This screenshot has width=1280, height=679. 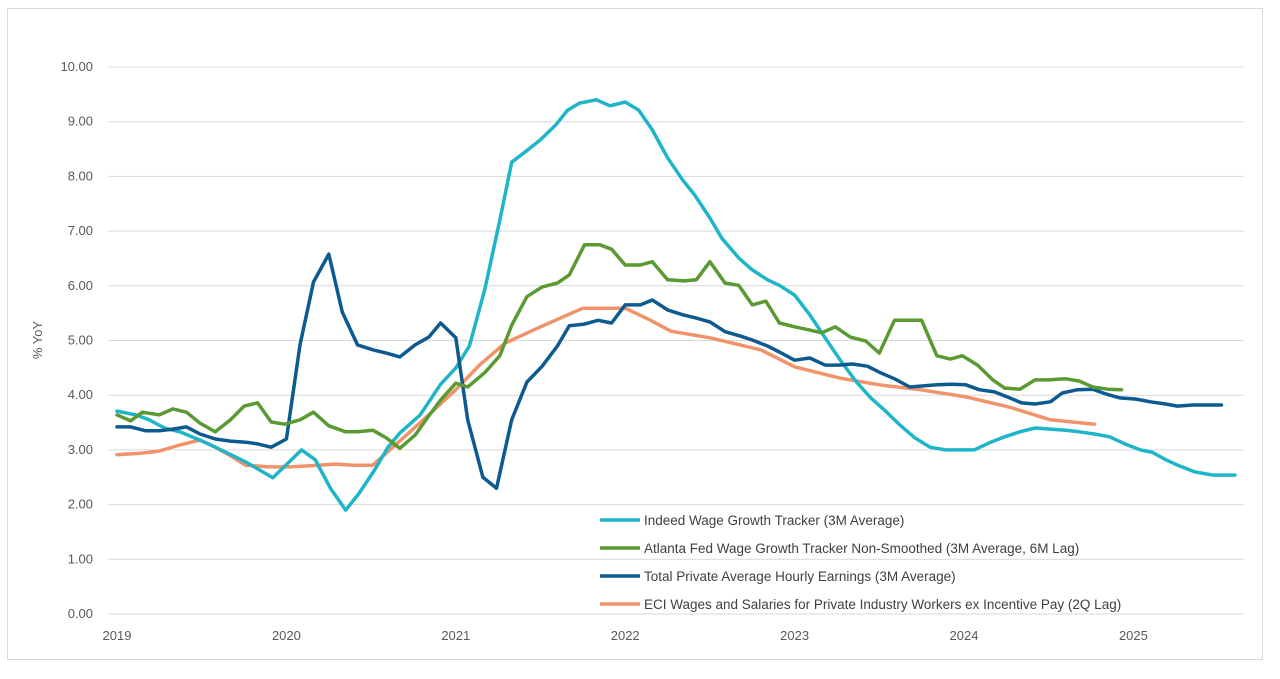 I want to click on x-tick-label: 2019, so click(x=117, y=635).